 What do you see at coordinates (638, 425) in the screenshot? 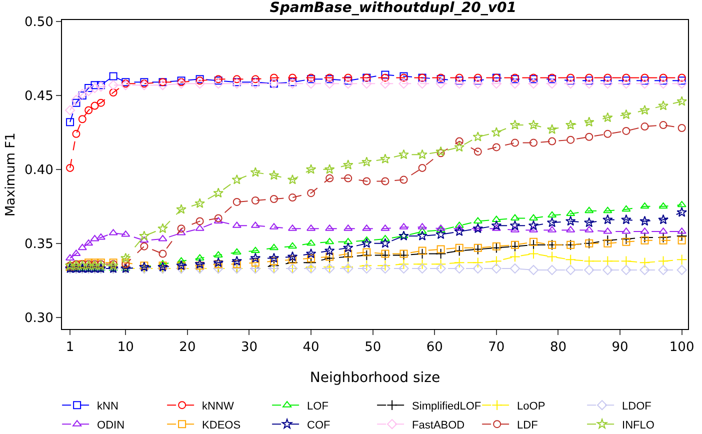
I see `legend-label: INFLO` at bounding box center [638, 425].